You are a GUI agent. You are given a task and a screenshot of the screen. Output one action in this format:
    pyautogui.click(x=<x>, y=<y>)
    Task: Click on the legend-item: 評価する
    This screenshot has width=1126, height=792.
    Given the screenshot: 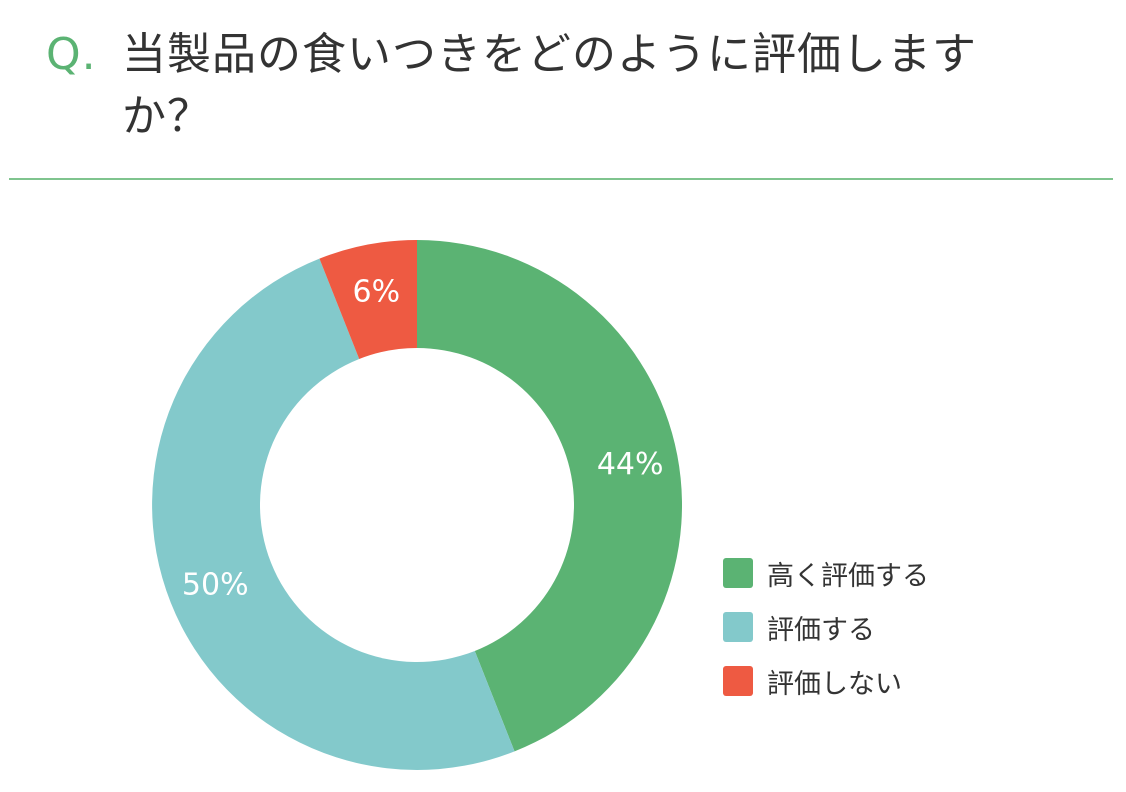 What is the action you would take?
    pyautogui.click(x=826, y=627)
    